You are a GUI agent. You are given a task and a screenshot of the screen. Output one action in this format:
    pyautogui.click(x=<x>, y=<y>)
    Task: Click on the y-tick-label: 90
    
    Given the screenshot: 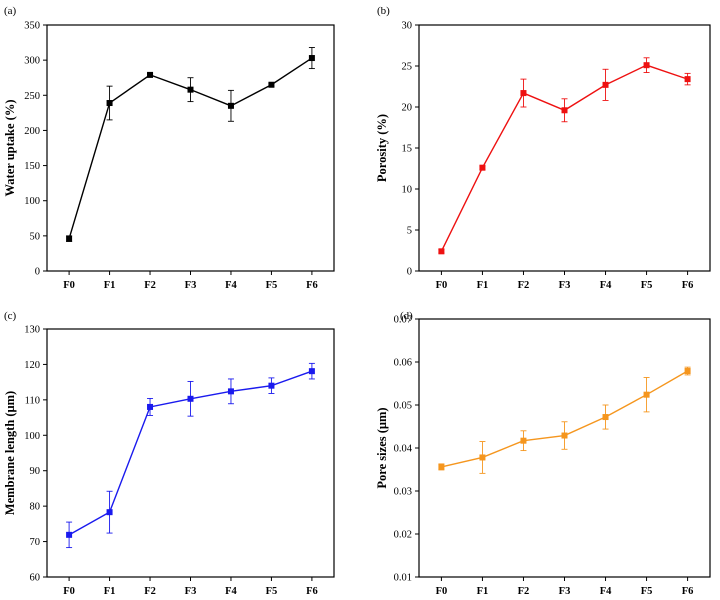 What is the action you would take?
    pyautogui.click(x=35, y=471)
    